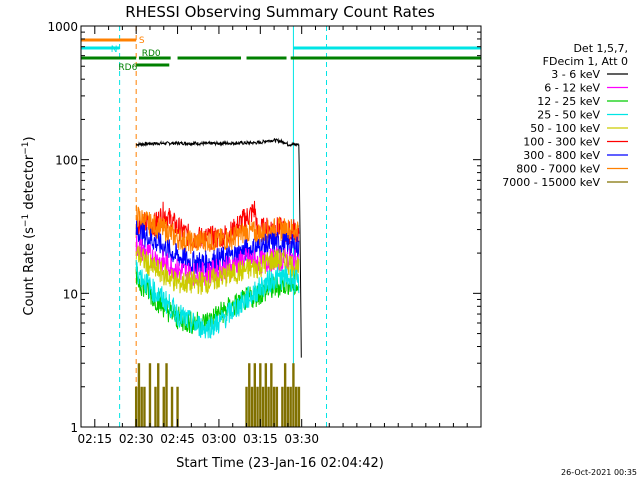  What do you see at coordinates (575, 74) in the screenshot?
I see `legend-entry-label-0: 3 - 6 keV` at bounding box center [575, 74].